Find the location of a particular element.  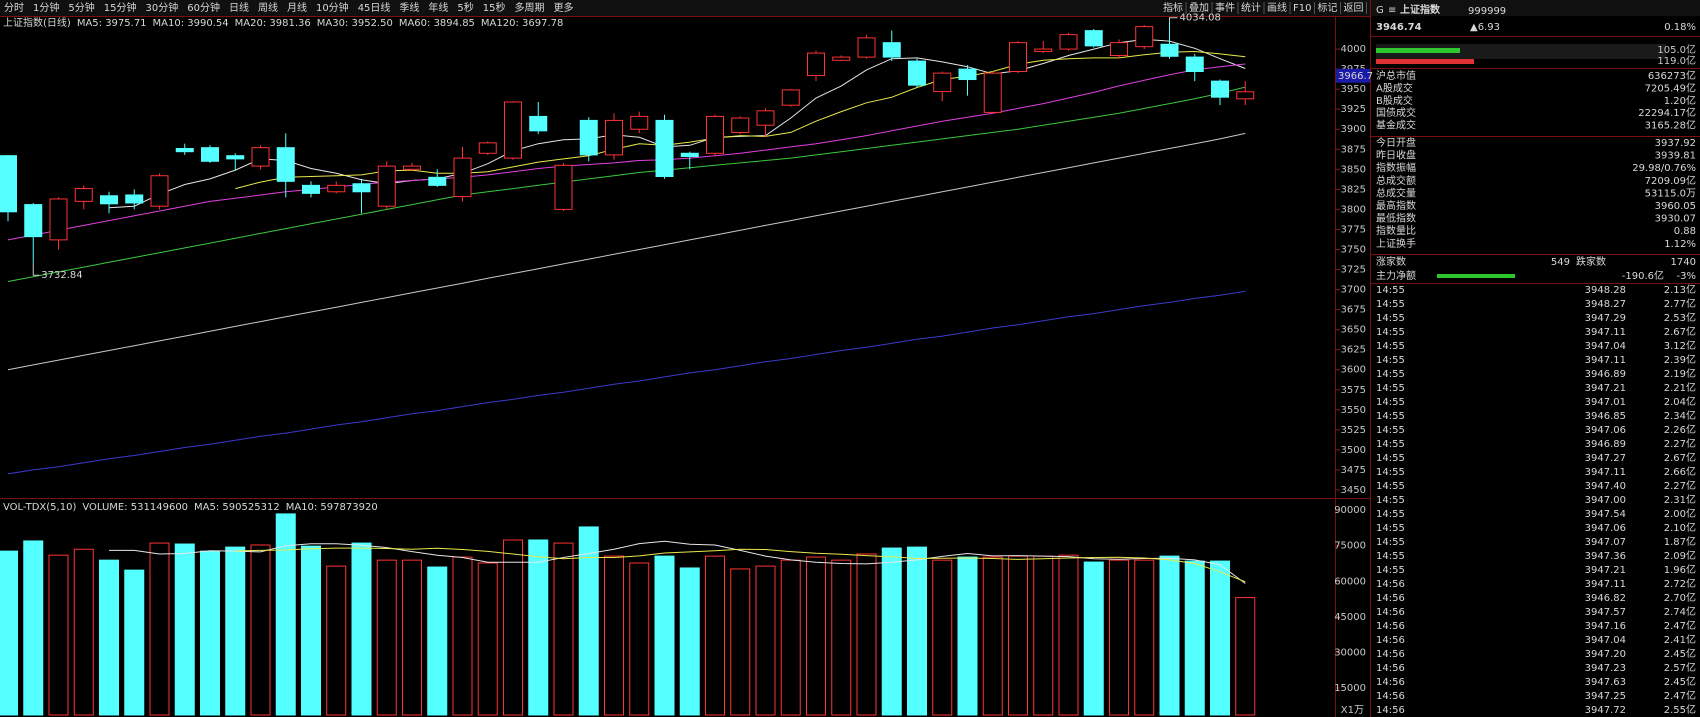

tool-button: 事件 is located at coordinates (1225, 7).